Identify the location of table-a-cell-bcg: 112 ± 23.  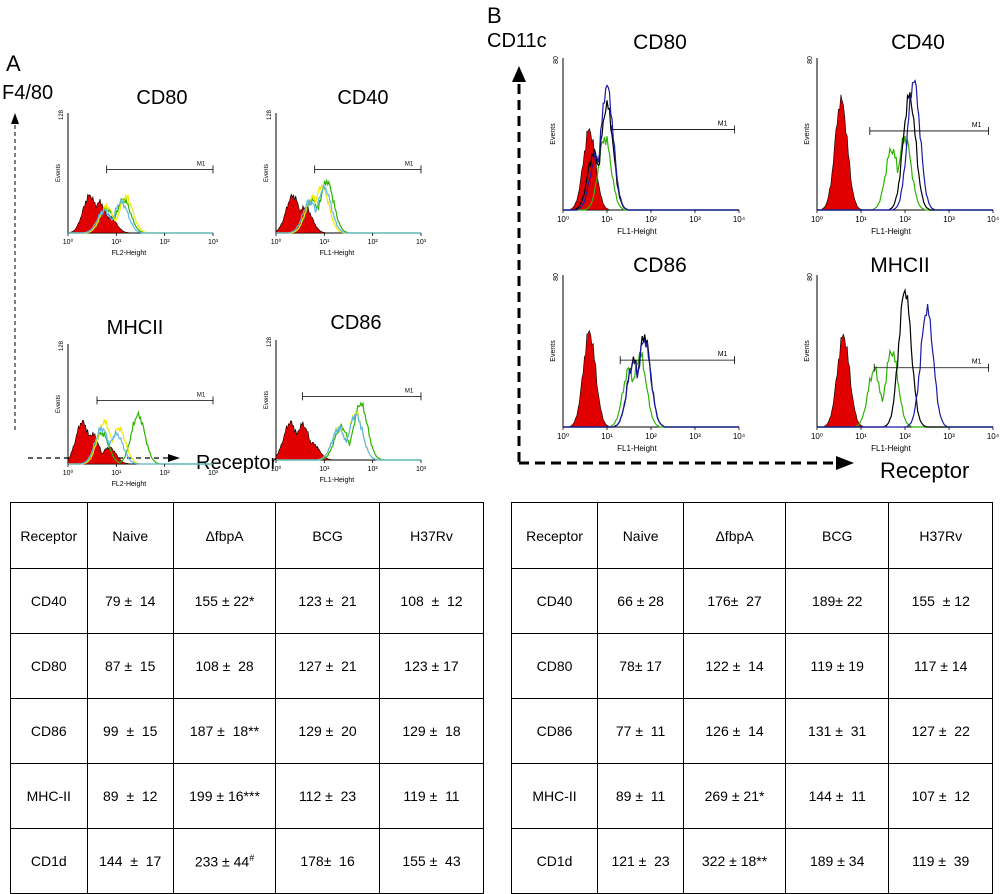
(327, 796).